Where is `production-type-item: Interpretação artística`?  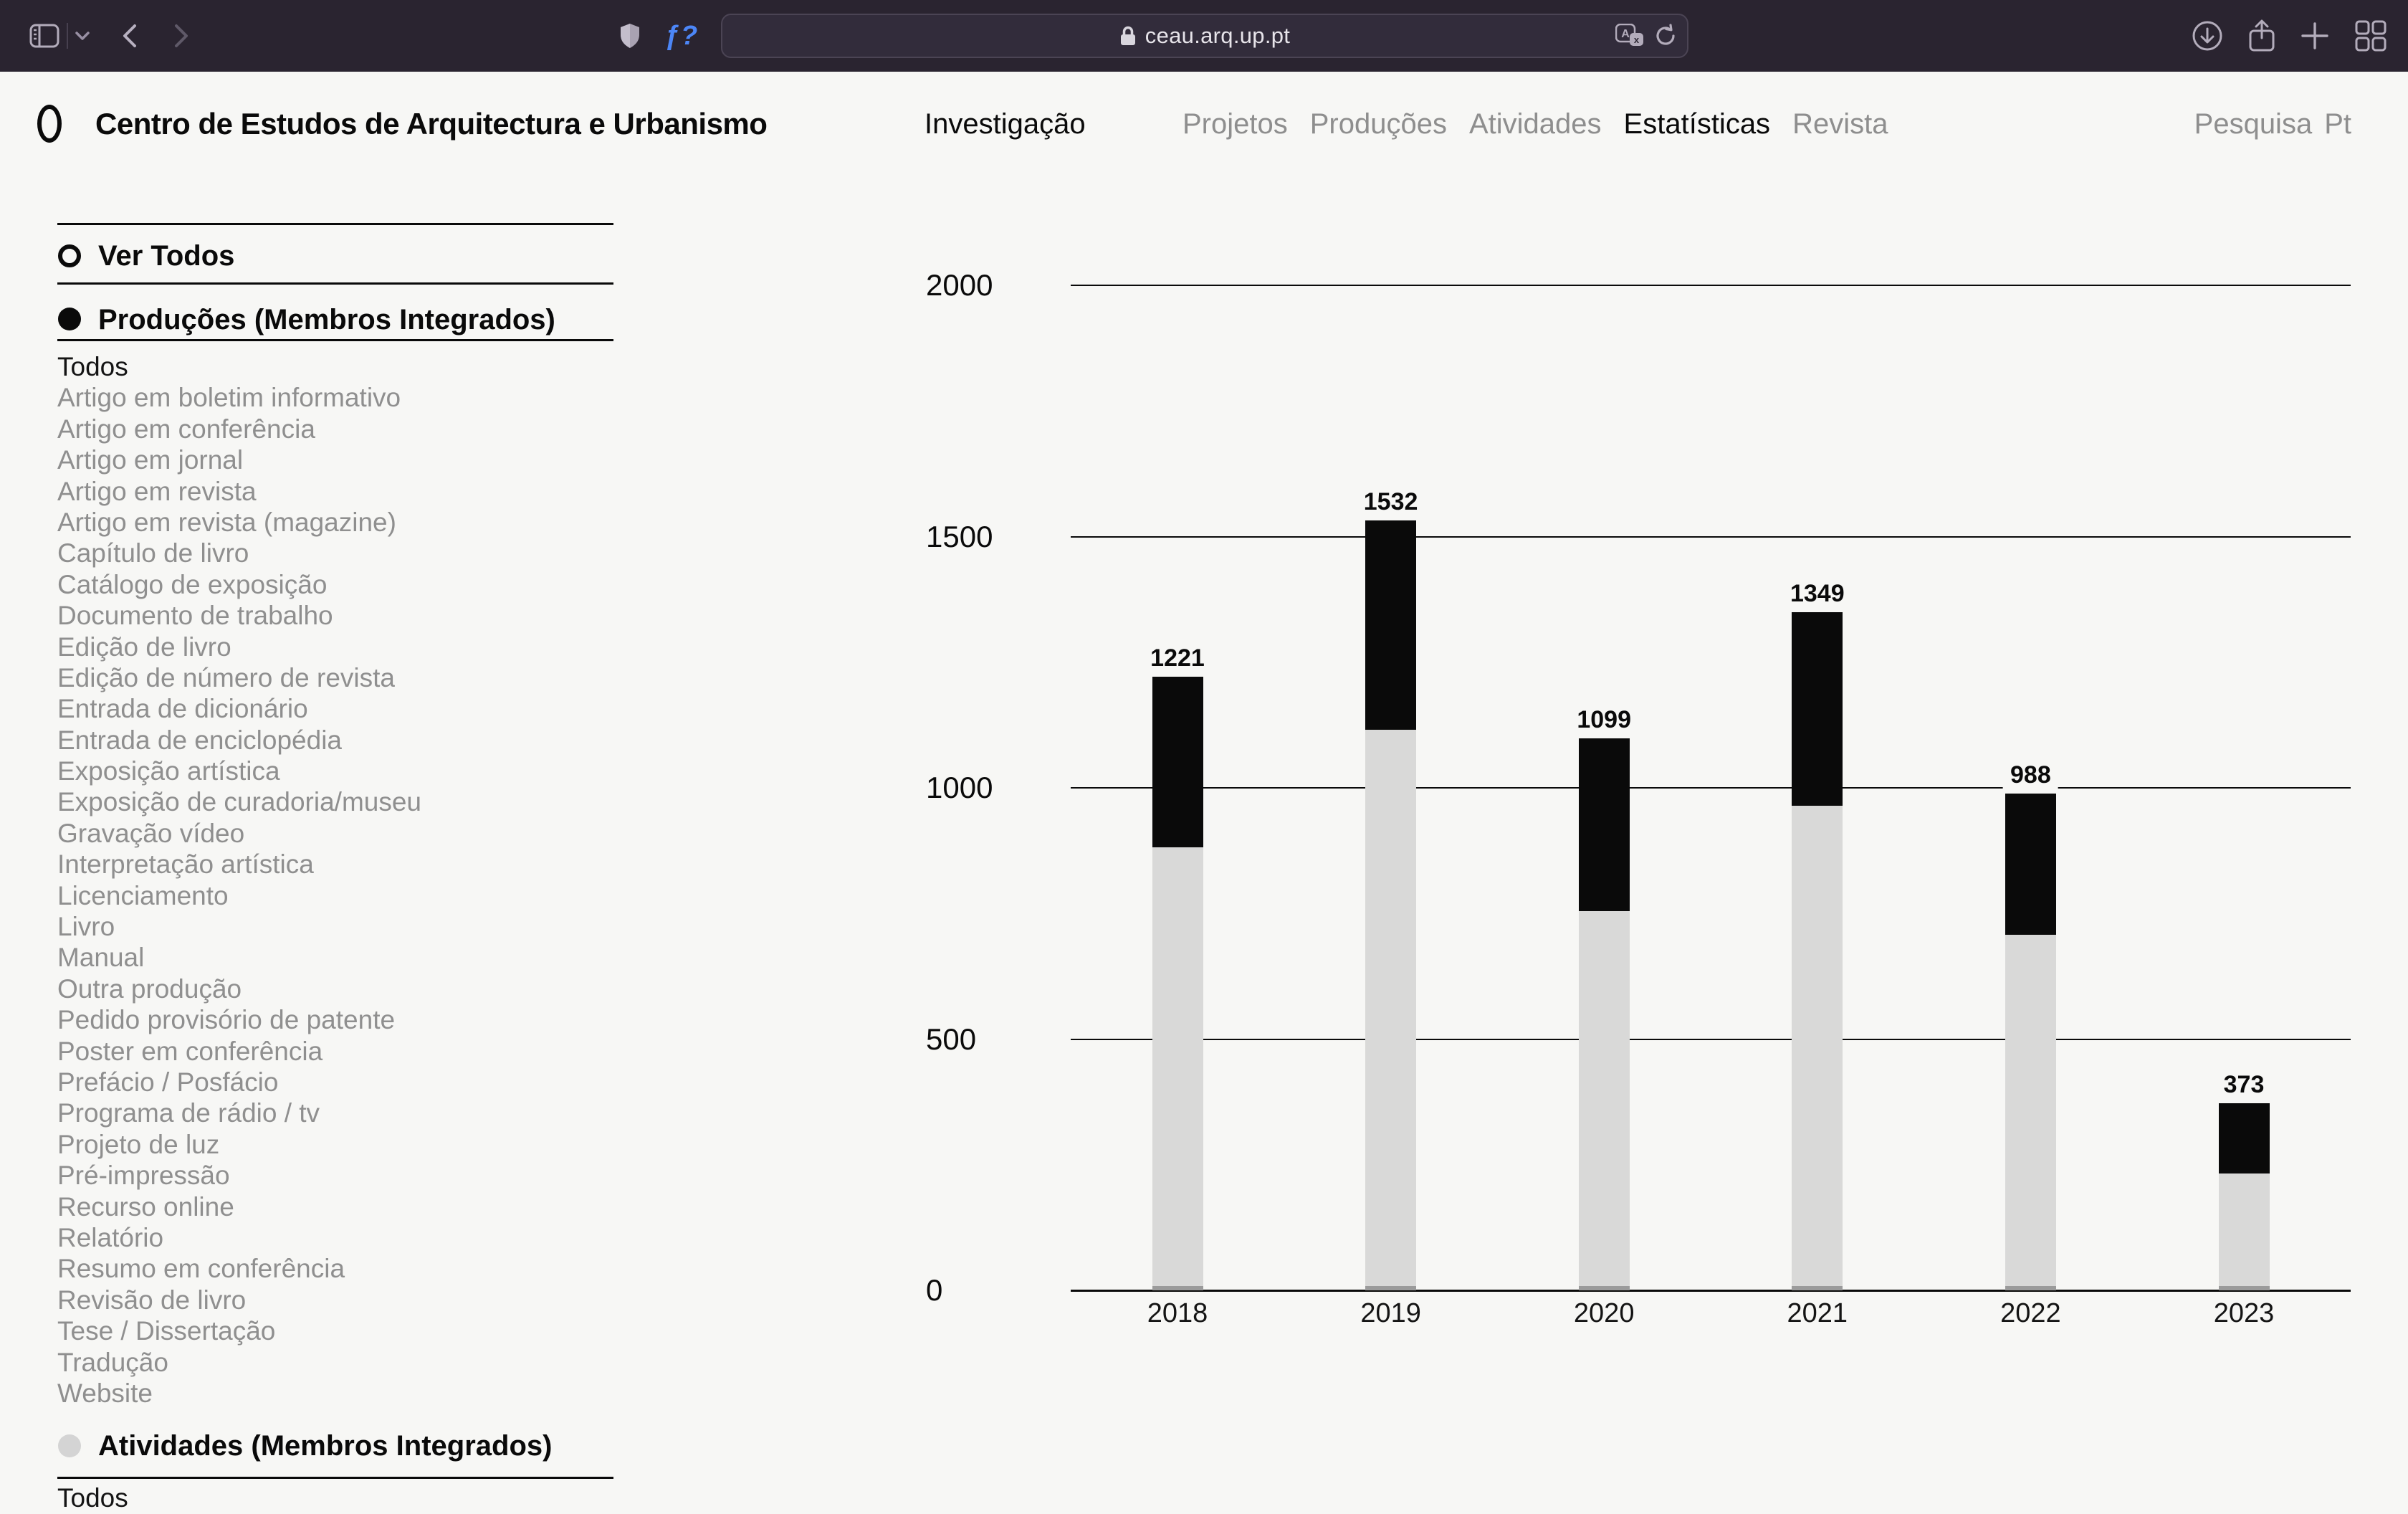 production-type-item: Interpretação artística is located at coordinates (185, 864).